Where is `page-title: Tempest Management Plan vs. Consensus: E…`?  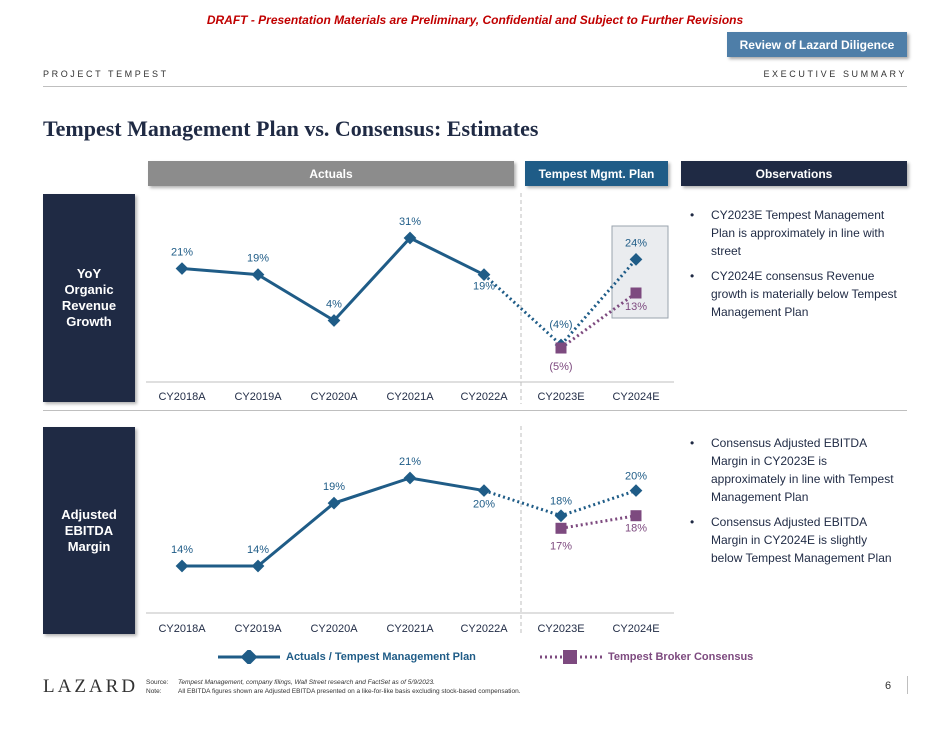
page-title: Tempest Management Plan vs. Consensus: E… is located at coordinates (291, 128).